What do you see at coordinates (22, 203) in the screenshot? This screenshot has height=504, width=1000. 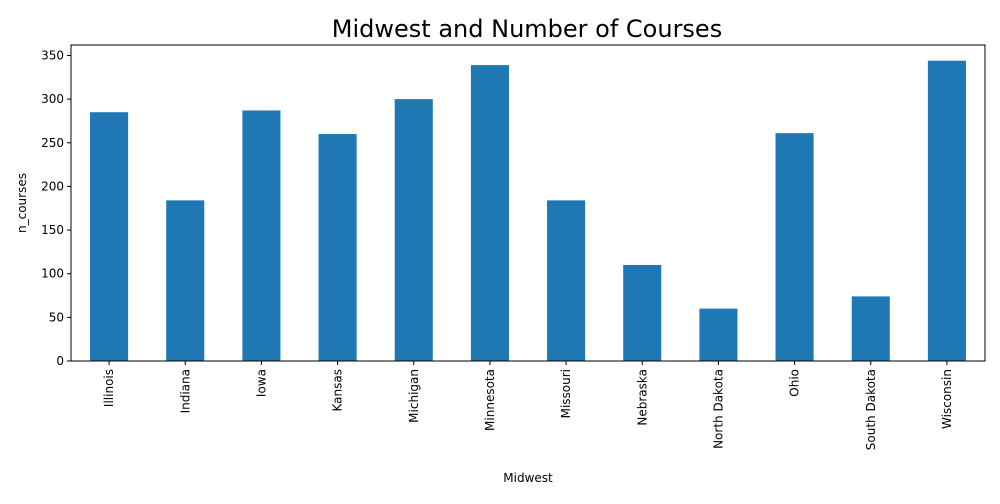 I see `y-axis-label: n_courses` at bounding box center [22, 203].